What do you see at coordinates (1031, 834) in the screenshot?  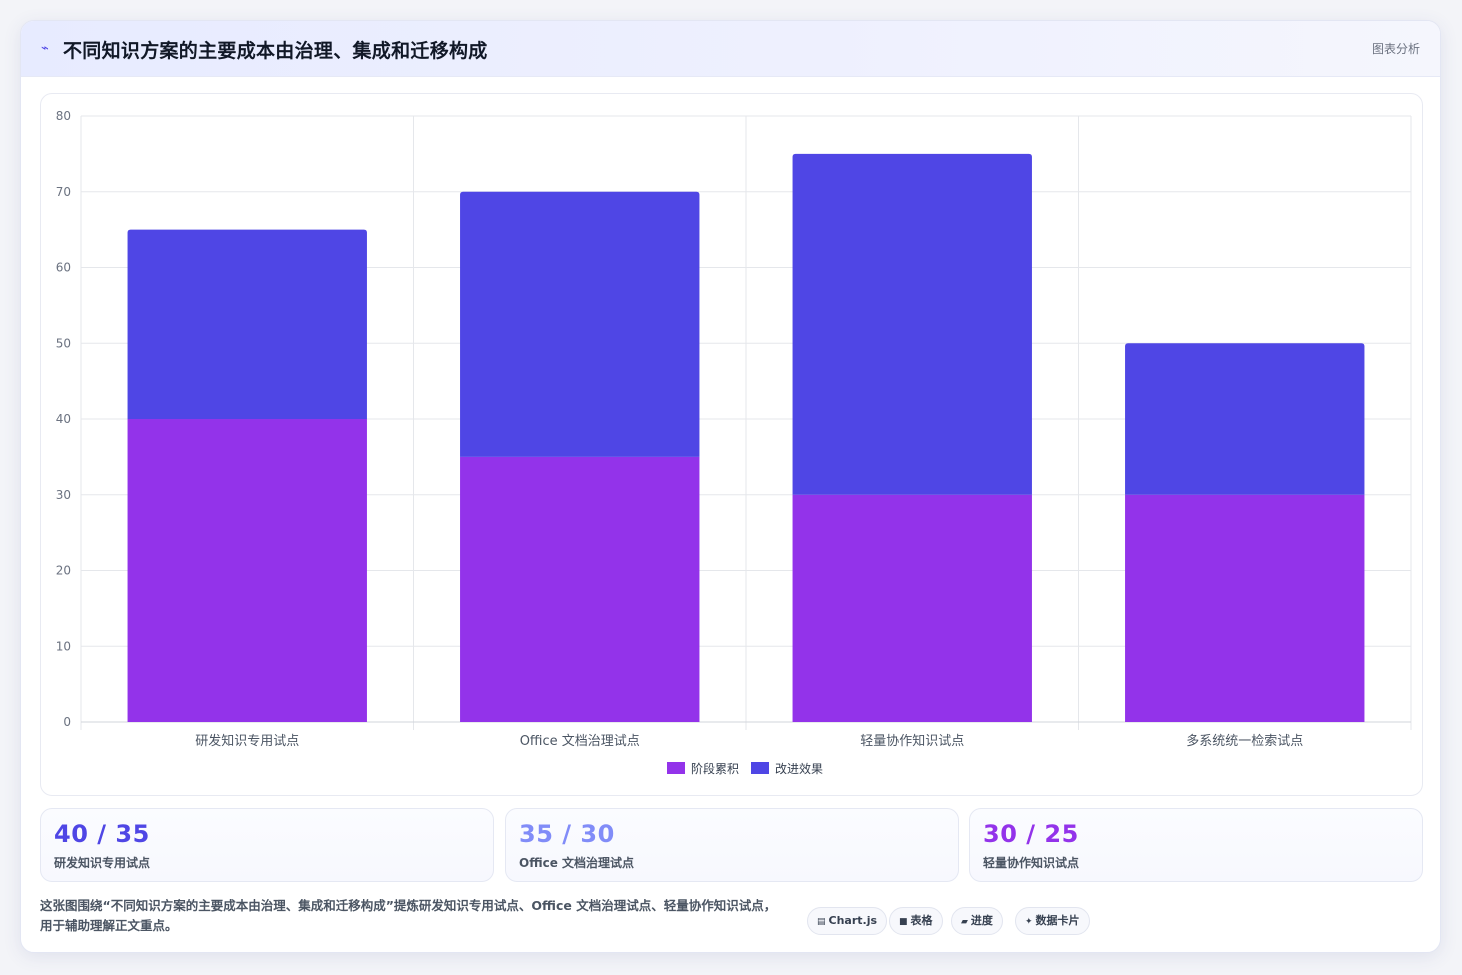 I see `stat-value: 30 / 25` at bounding box center [1031, 834].